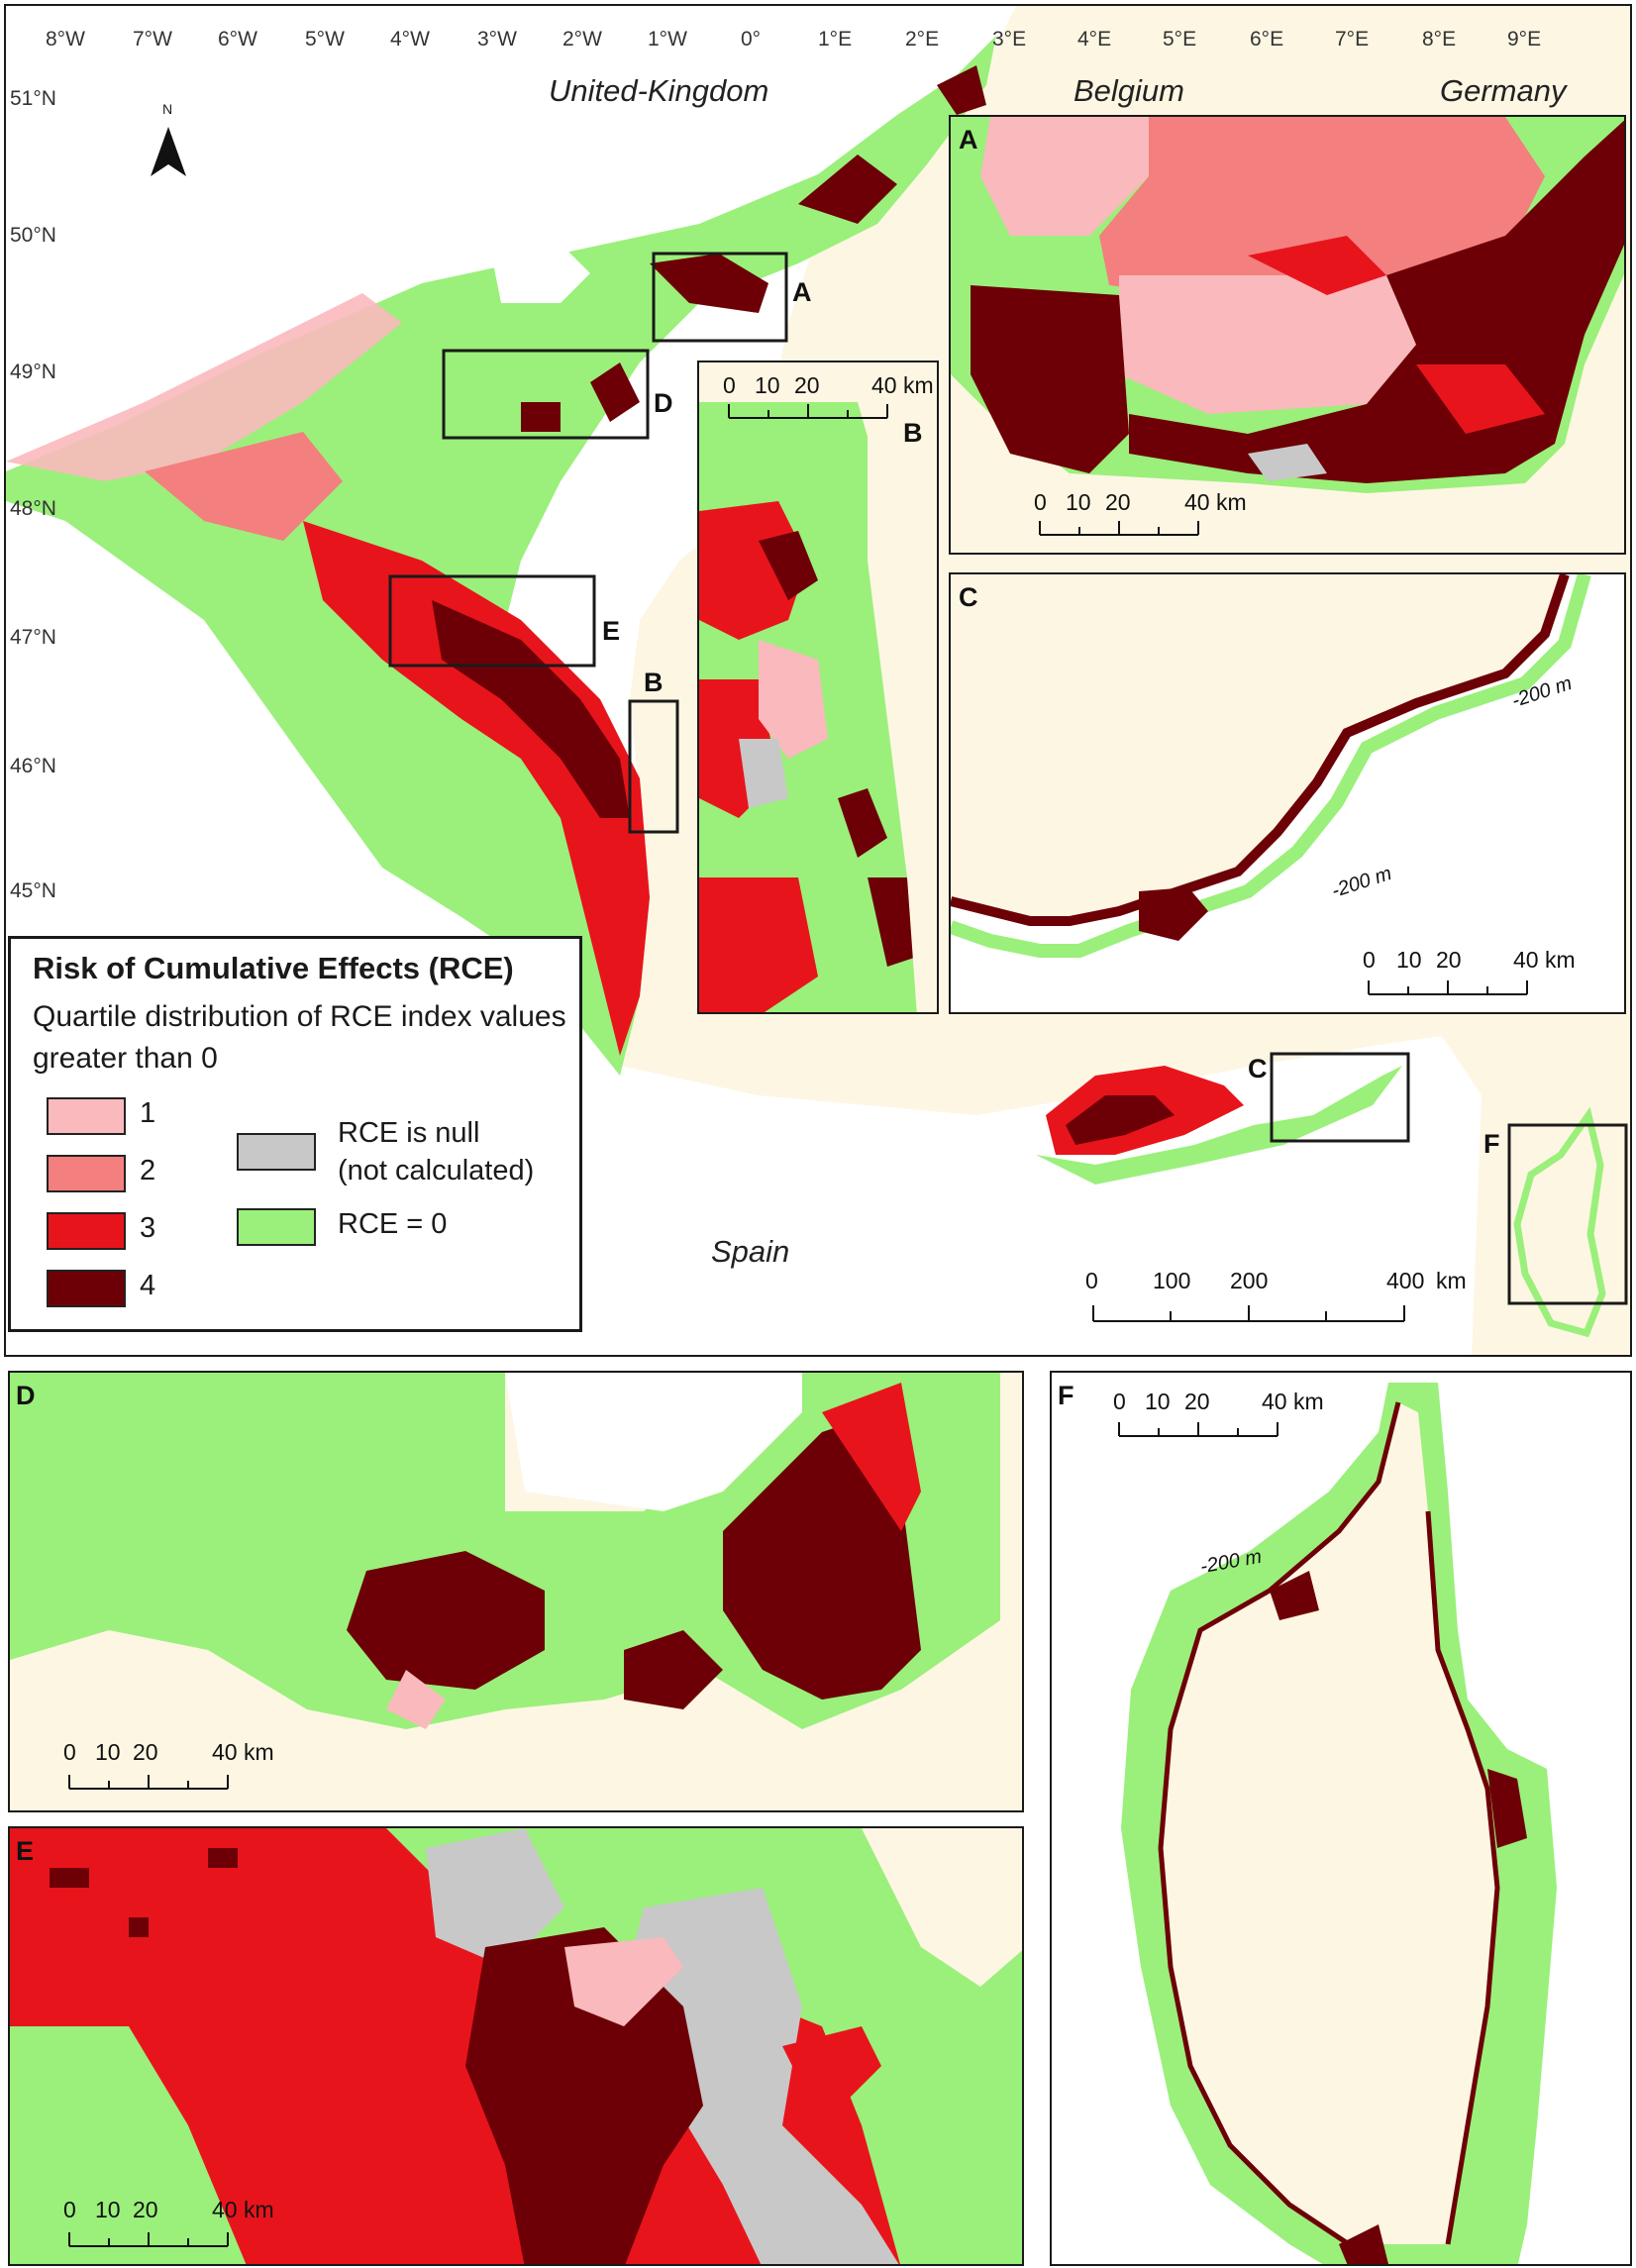 This screenshot has height=2268, width=1636. I want to click on lat-label: 48°N, so click(33, 508).